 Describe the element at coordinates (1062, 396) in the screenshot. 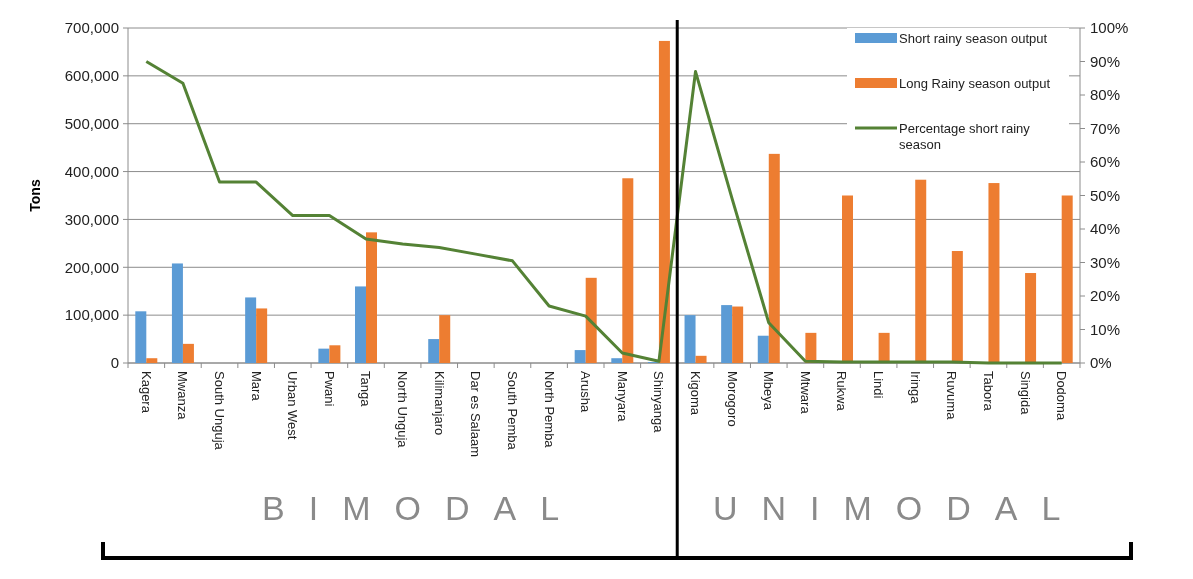

I see `x-tick-label: Dodoma` at that location.